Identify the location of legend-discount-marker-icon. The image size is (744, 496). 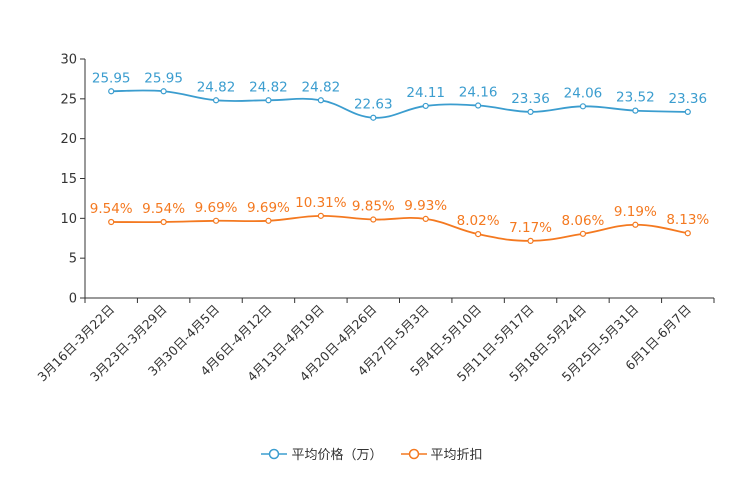
(413, 453).